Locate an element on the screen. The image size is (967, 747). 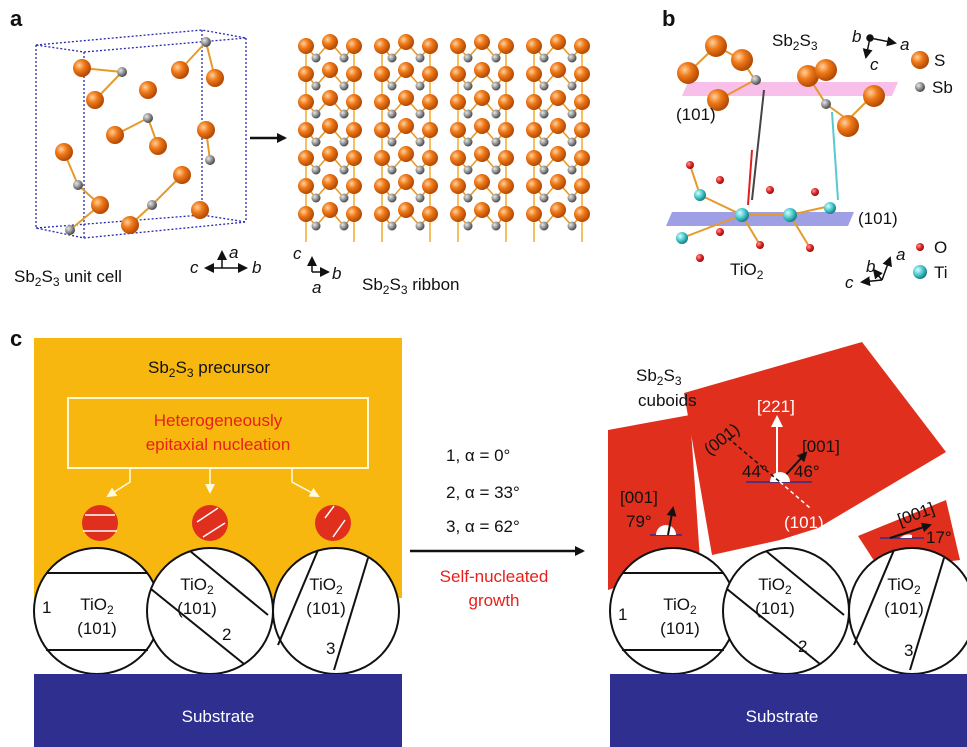
b-axis-c: c is located at coordinates (874, 64).